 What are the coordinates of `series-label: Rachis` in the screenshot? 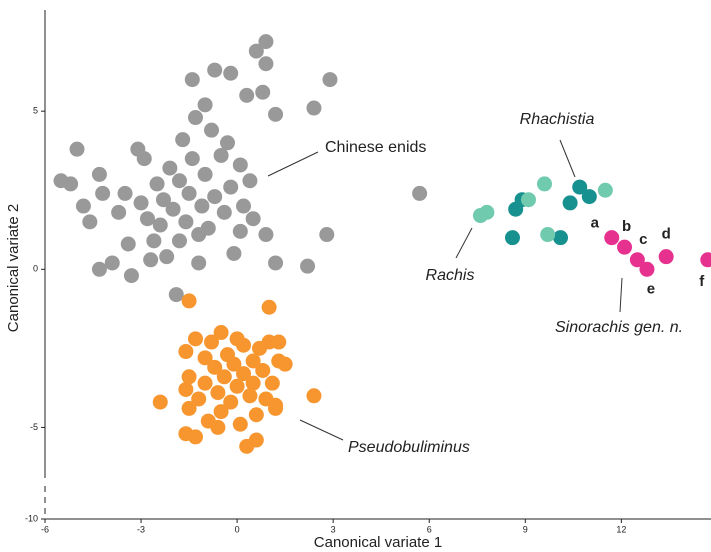 It's located at (450, 275).